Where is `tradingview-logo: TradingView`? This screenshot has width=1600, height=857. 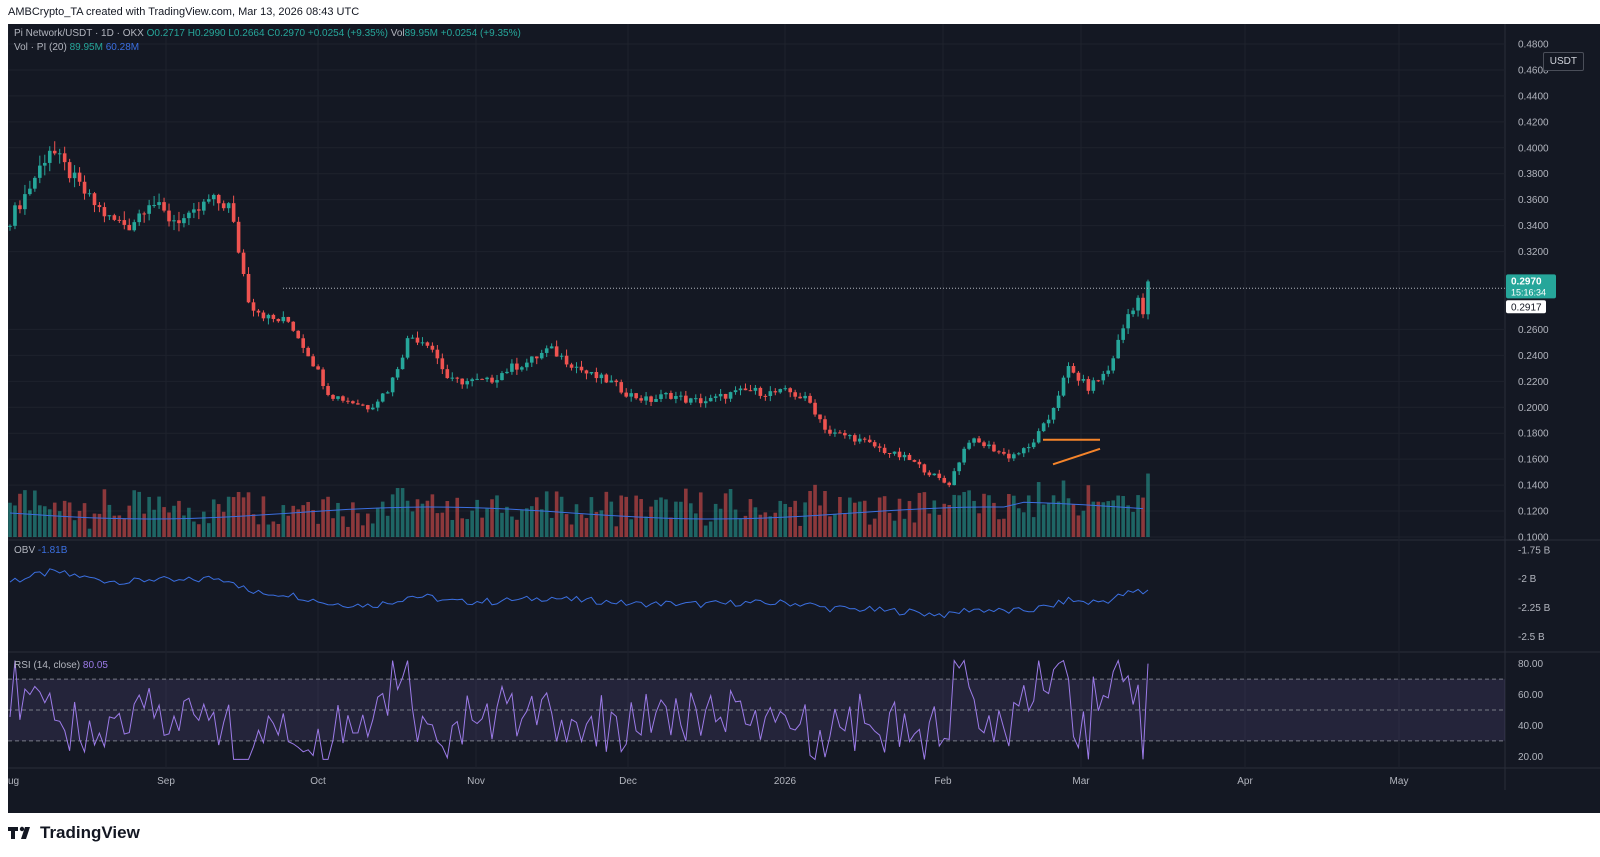
tradingview-logo: TradingView is located at coordinates (74, 833).